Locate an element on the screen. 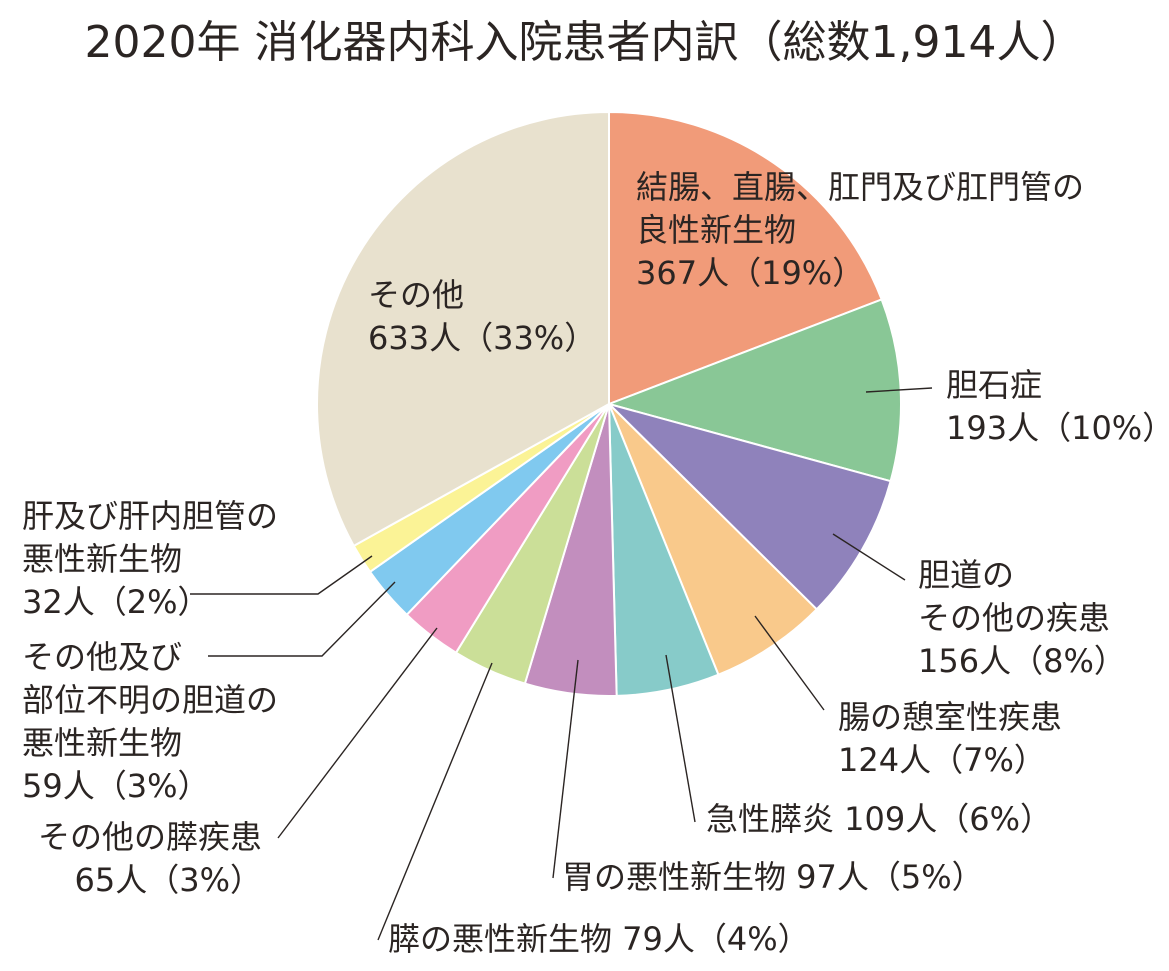  slice-label-line: 633人（33%） is located at coordinates (482, 338).